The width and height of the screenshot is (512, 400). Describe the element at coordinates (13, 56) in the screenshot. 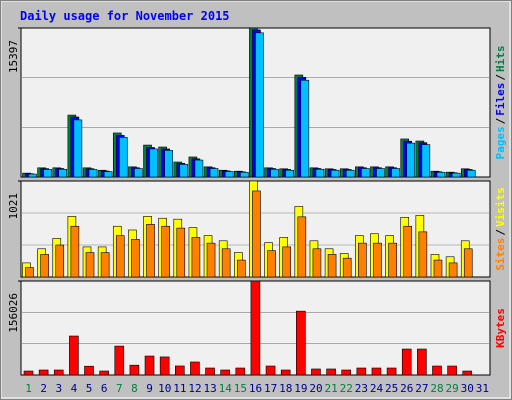

I see `y-tick-label: 15397` at that location.